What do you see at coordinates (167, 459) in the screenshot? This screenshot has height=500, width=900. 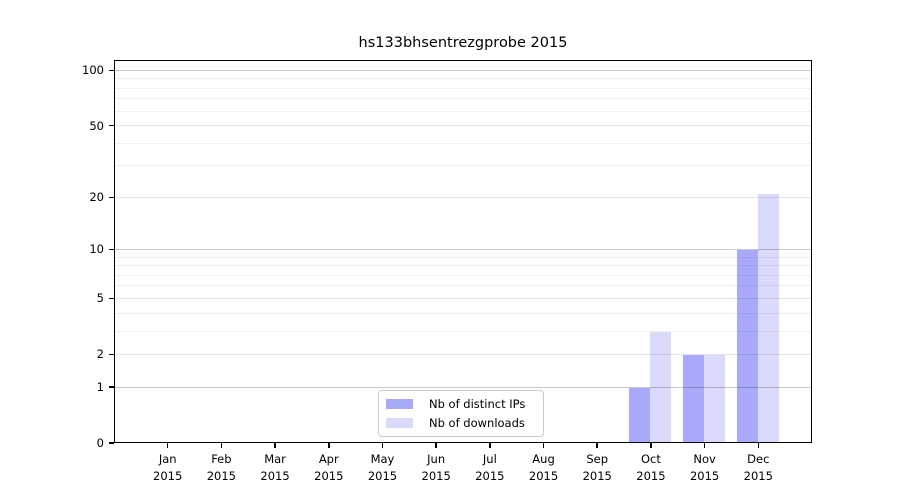 I see `x-tick-month: Jan` at bounding box center [167, 459].